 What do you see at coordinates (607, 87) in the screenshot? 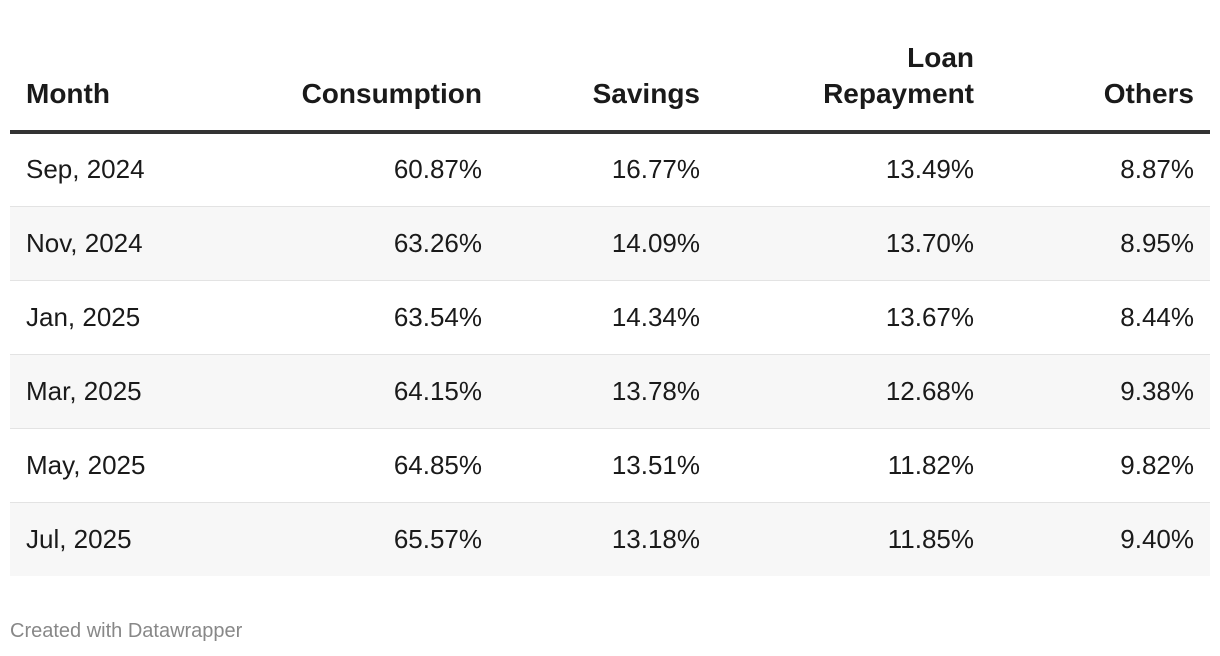
I see `header-savings: Savings` at bounding box center [607, 87].